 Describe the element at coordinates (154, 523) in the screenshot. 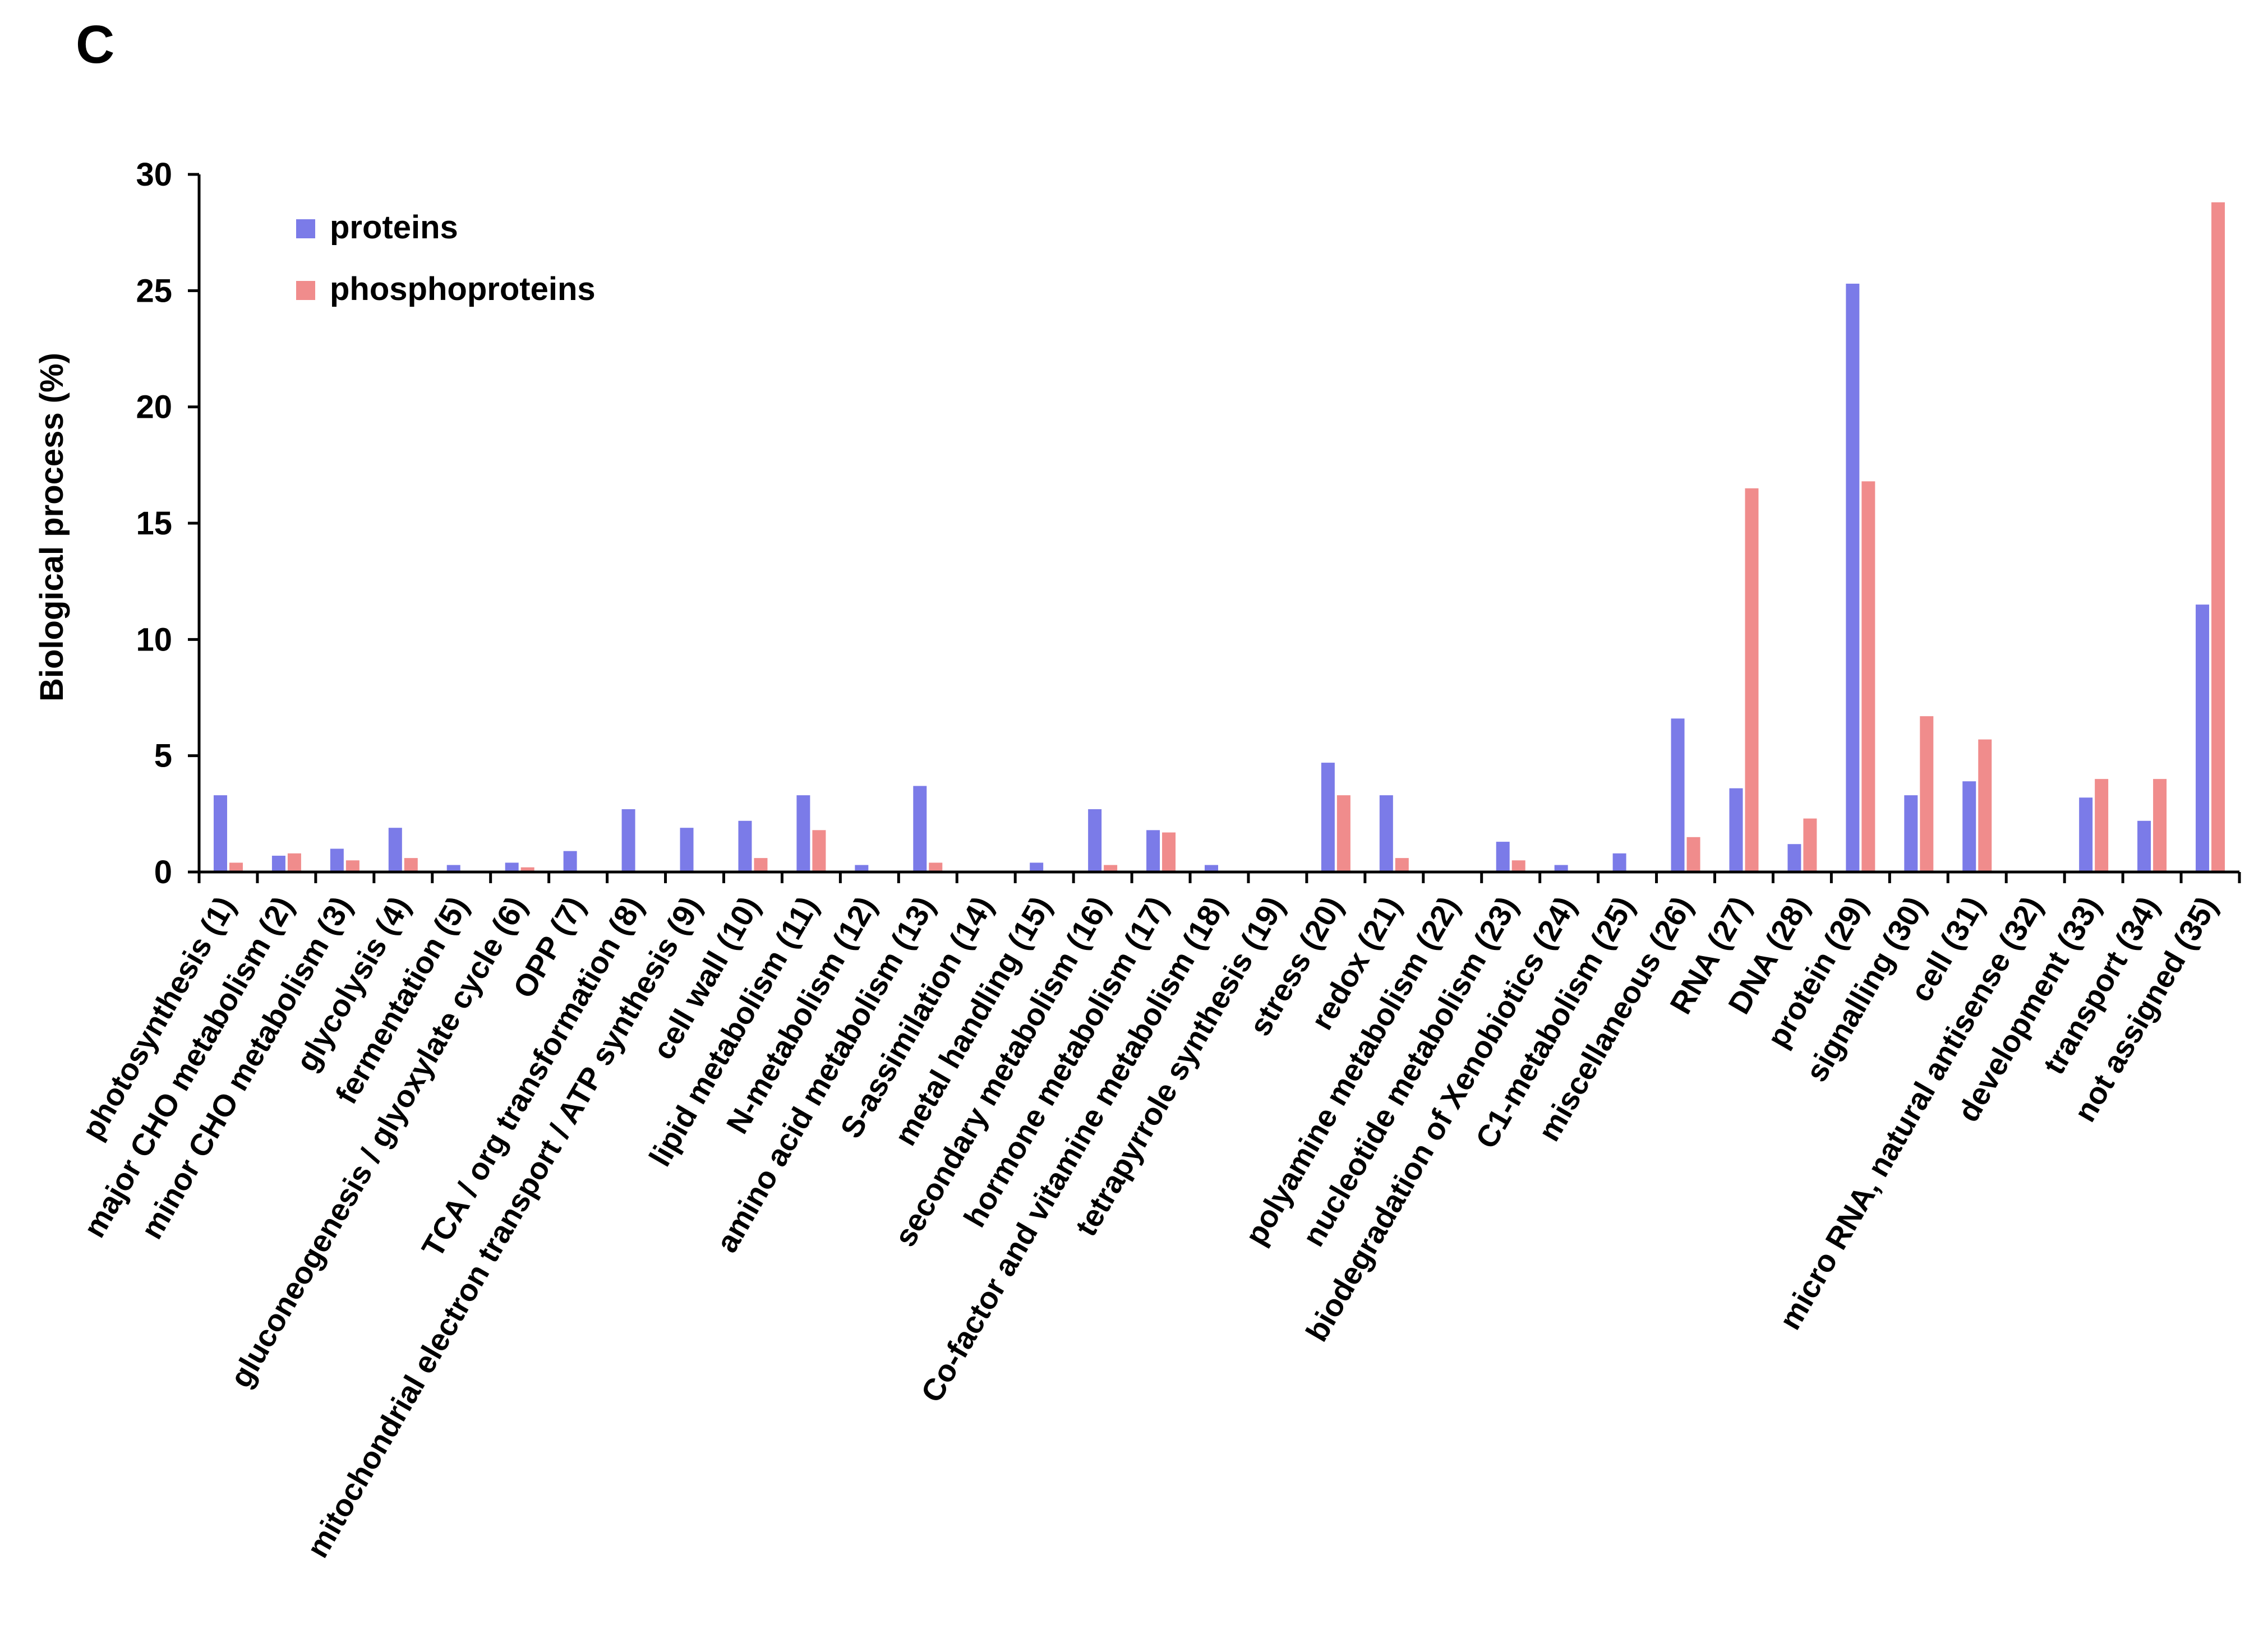

I see `y-tick-label: 15` at that location.